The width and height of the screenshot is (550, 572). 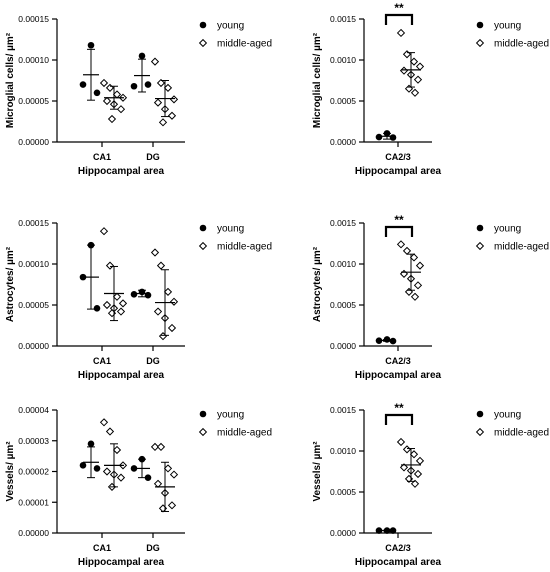 I want to click on y-tick-label: 0.00001, so click(x=33, y=502).